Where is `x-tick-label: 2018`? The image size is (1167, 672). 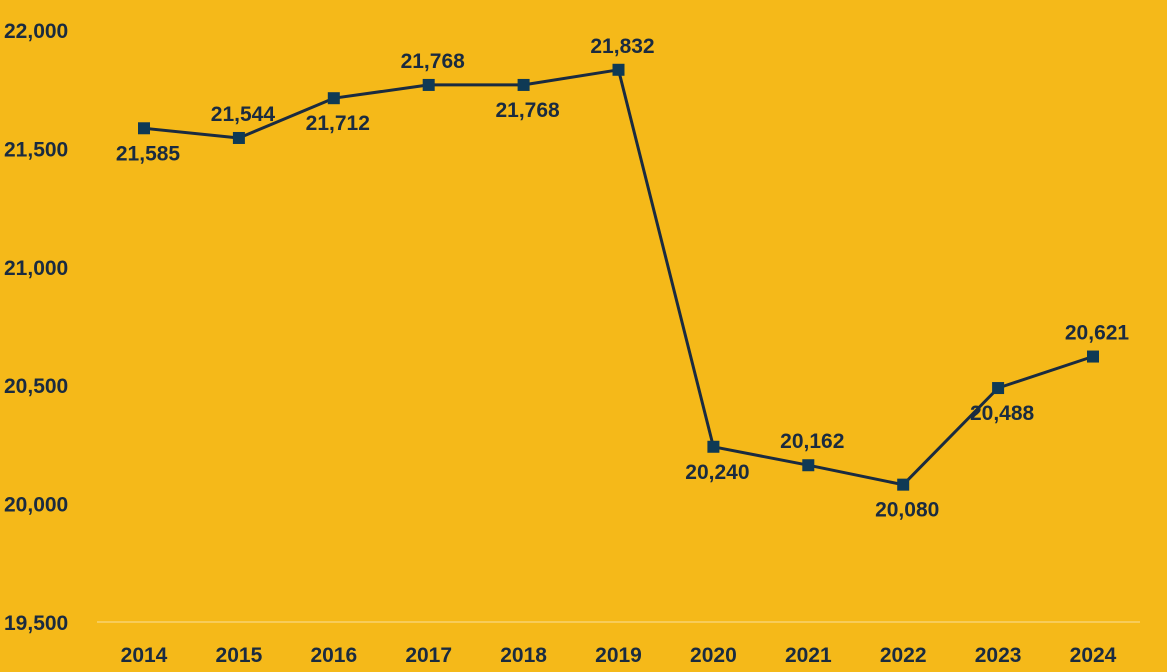 x-tick-label: 2018 is located at coordinates (523, 655).